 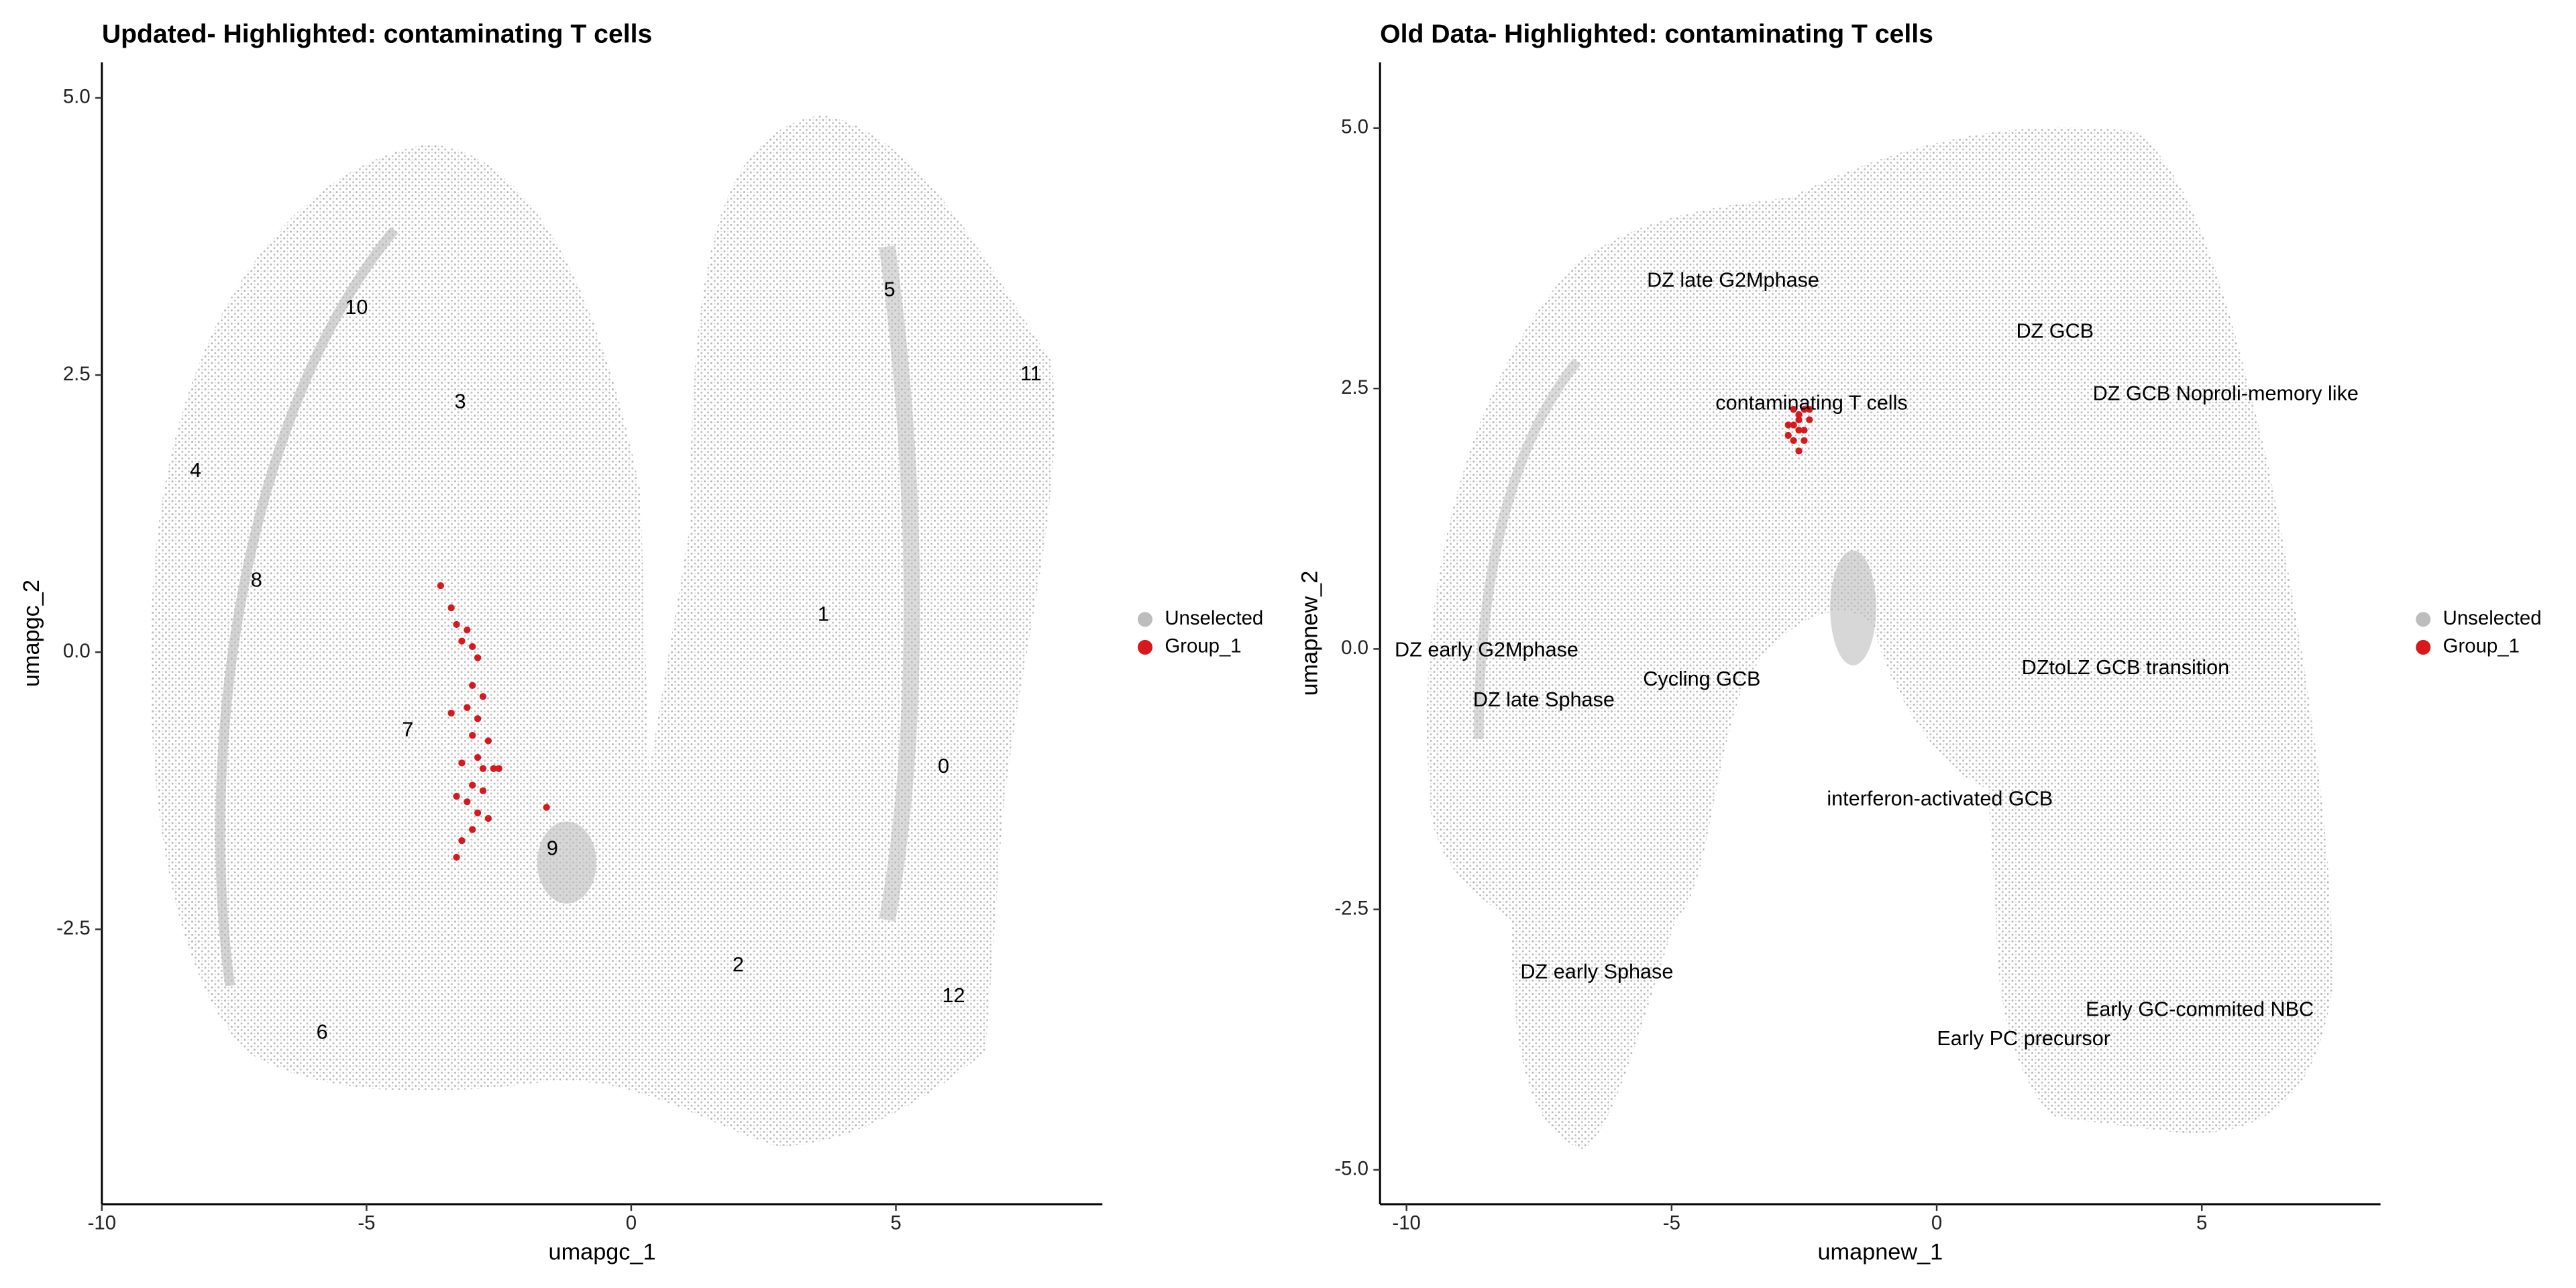 I want to click on cluster-label: DZ early G2Mphase, so click(x=1486, y=650).